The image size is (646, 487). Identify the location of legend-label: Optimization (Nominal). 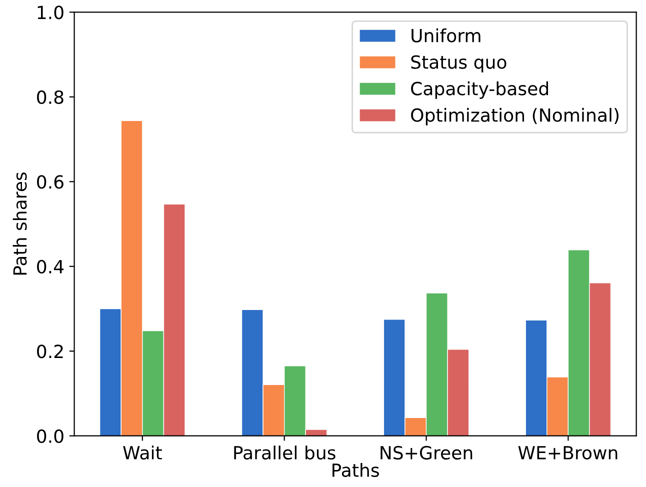
(515, 117).